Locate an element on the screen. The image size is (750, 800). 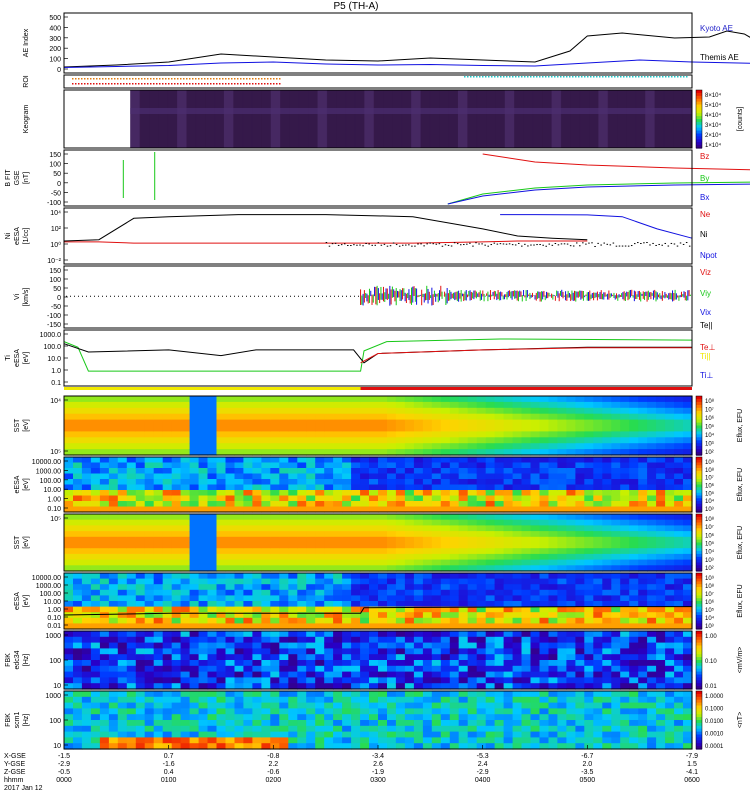
y-axis-label: [nT] is located at coordinates (26, 178).